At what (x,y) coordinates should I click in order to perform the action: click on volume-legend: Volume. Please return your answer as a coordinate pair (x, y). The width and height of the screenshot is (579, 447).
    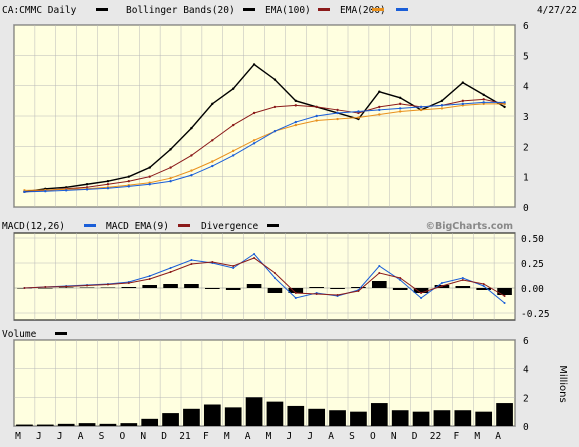
    Looking at the image, I should click on (19, 334).